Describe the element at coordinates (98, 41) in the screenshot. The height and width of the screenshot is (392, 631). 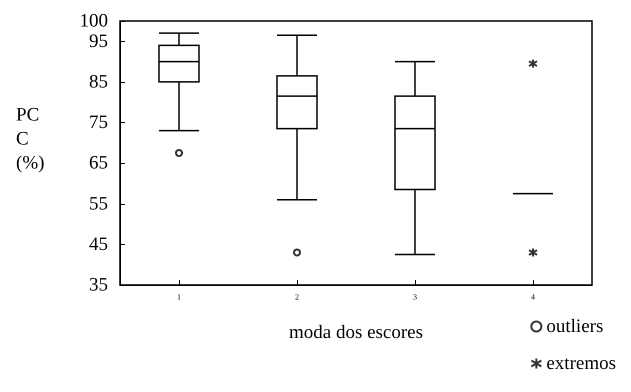
I see `y-tick-label: 95` at that location.